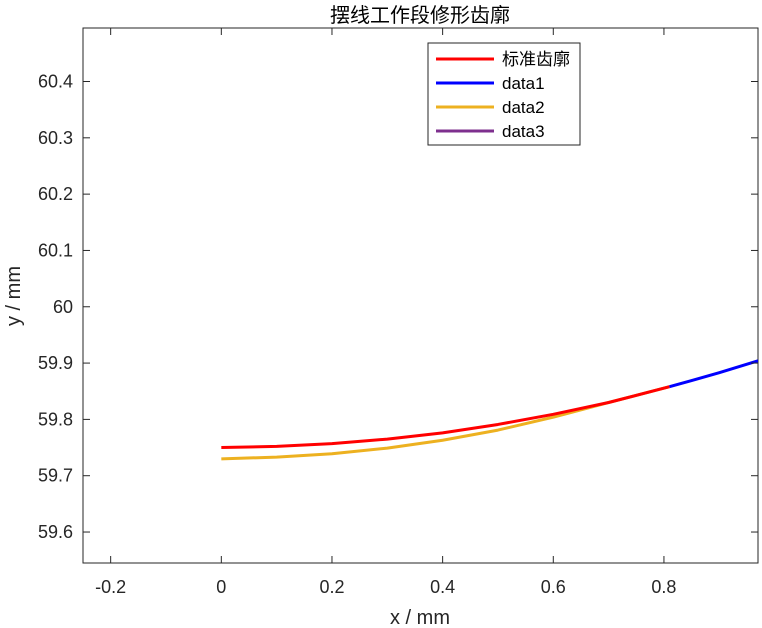 The image size is (762, 628). What do you see at coordinates (221, 587) in the screenshot?
I see `x-tick-label: 0` at bounding box center [221, 587].